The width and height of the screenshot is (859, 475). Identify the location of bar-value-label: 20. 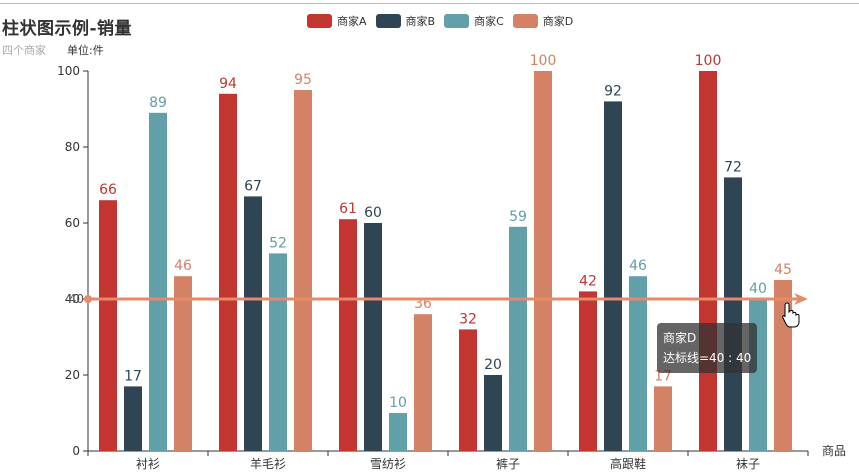
(493, 365).